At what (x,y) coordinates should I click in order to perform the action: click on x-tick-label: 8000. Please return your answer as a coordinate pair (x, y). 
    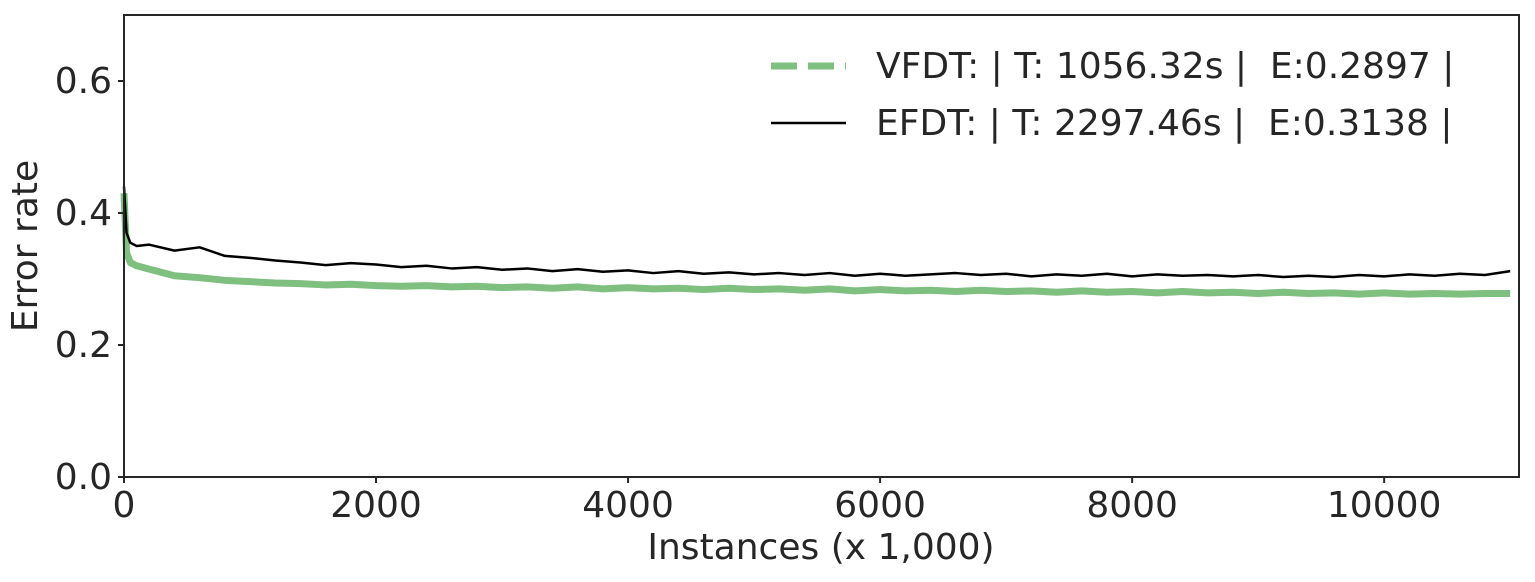
    Looking at the image, I should click on (1132, 505).